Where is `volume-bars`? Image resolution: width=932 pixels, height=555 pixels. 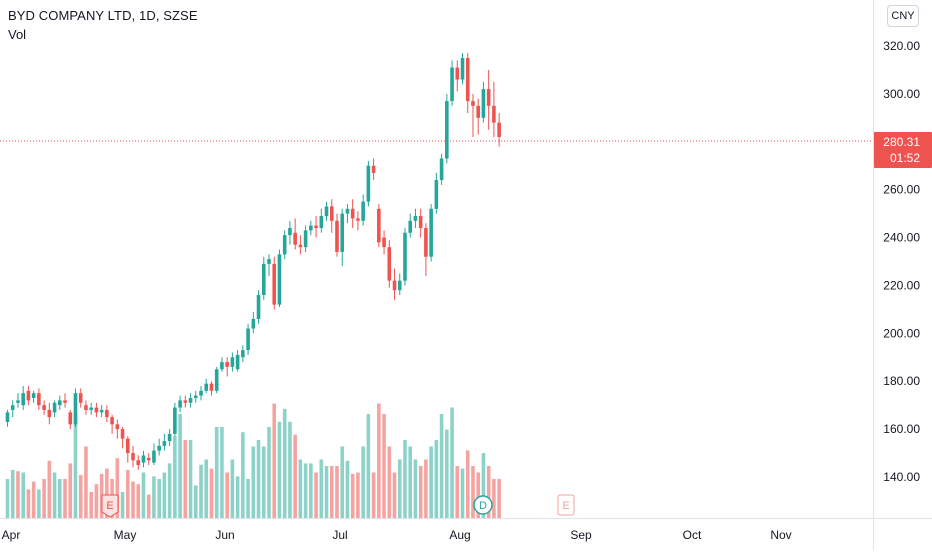 volume-bars is located at coordinates (253, 460).